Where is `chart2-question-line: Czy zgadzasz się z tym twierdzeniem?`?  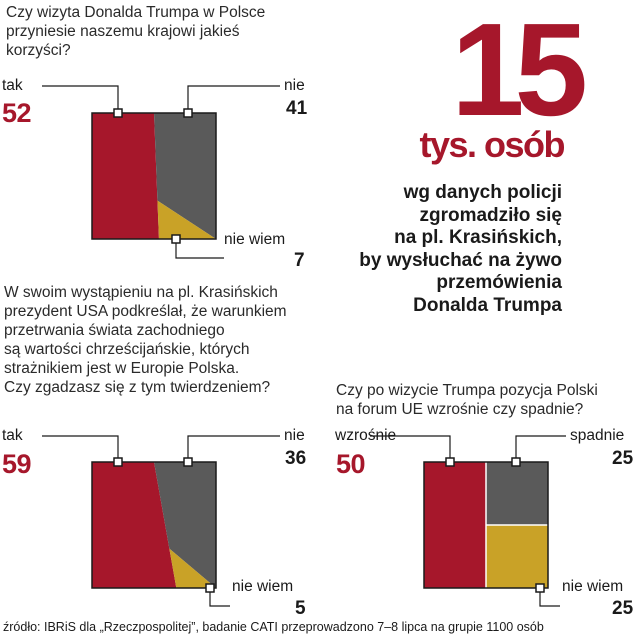 chart2-question-line: Czy zgadzasz się z tym twierdzeniem? is located at coordinates (137, 387).